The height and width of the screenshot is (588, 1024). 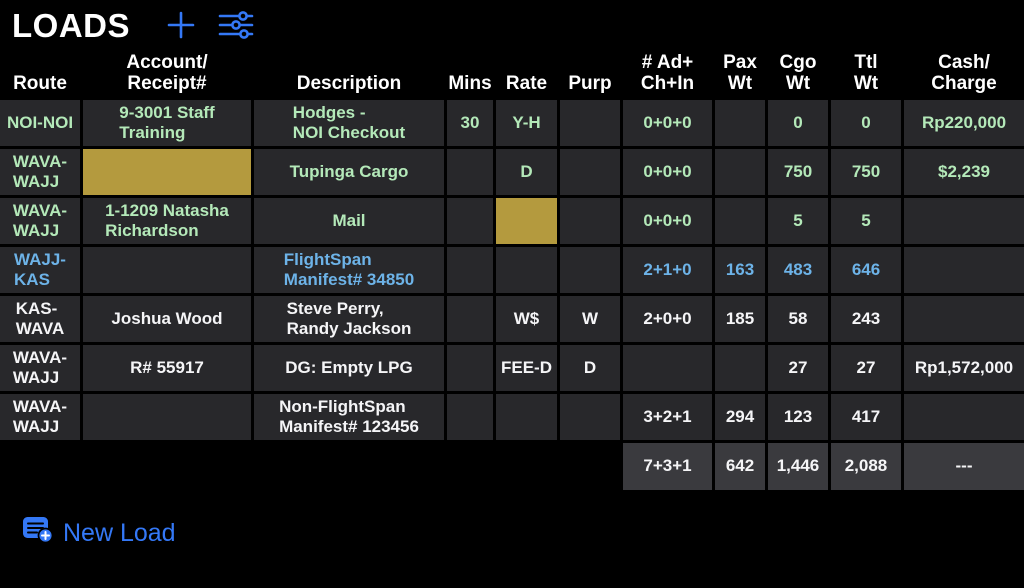 What do you see at coordinates (798, 319) in the screenshot?
I see `cell-cgo-wt: 58` at bounding box center [798, 319].